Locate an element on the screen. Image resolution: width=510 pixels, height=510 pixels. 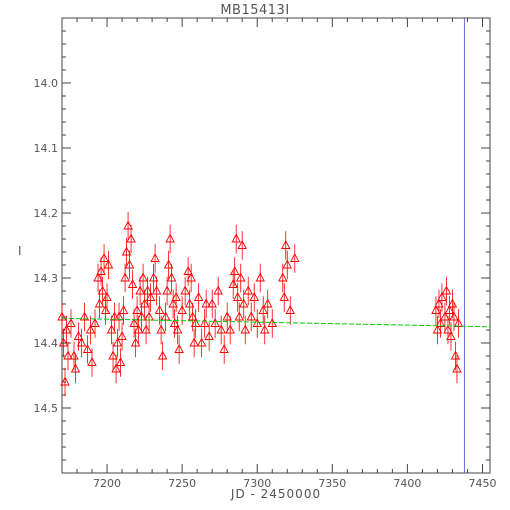
x-axis-label: JD - 2450000 is located at coordinates (276, 494).